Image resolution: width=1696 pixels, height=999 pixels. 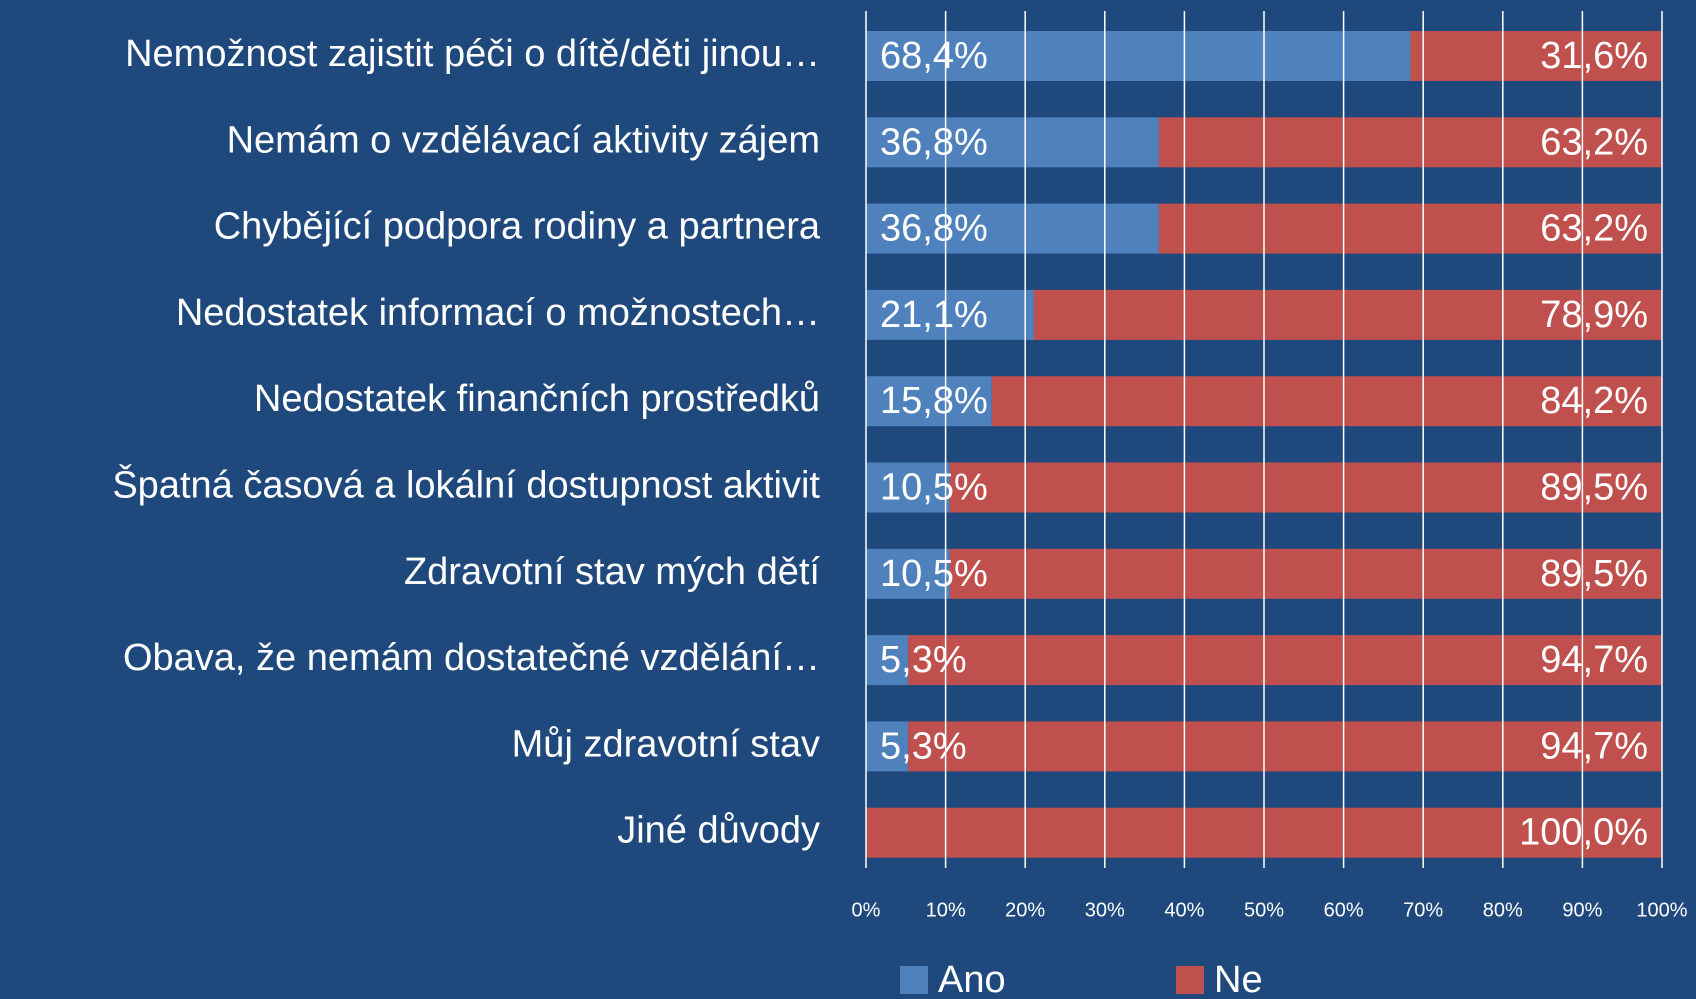 I want to click on value-label: 31,6%, so click(x=1594, y=56).